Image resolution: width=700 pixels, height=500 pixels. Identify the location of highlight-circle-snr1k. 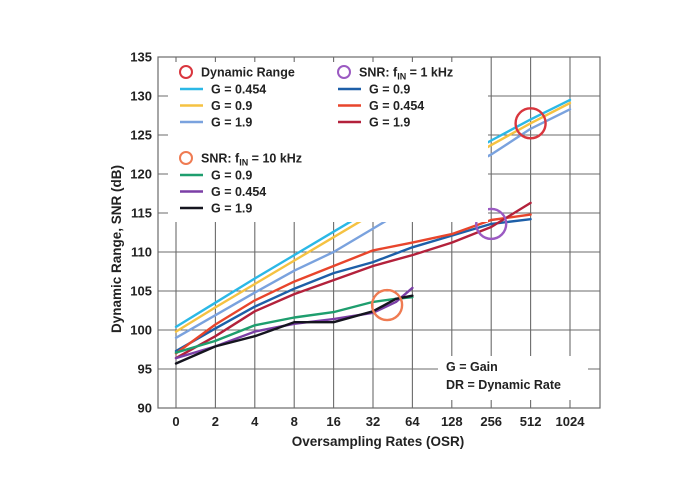
(491, 224).